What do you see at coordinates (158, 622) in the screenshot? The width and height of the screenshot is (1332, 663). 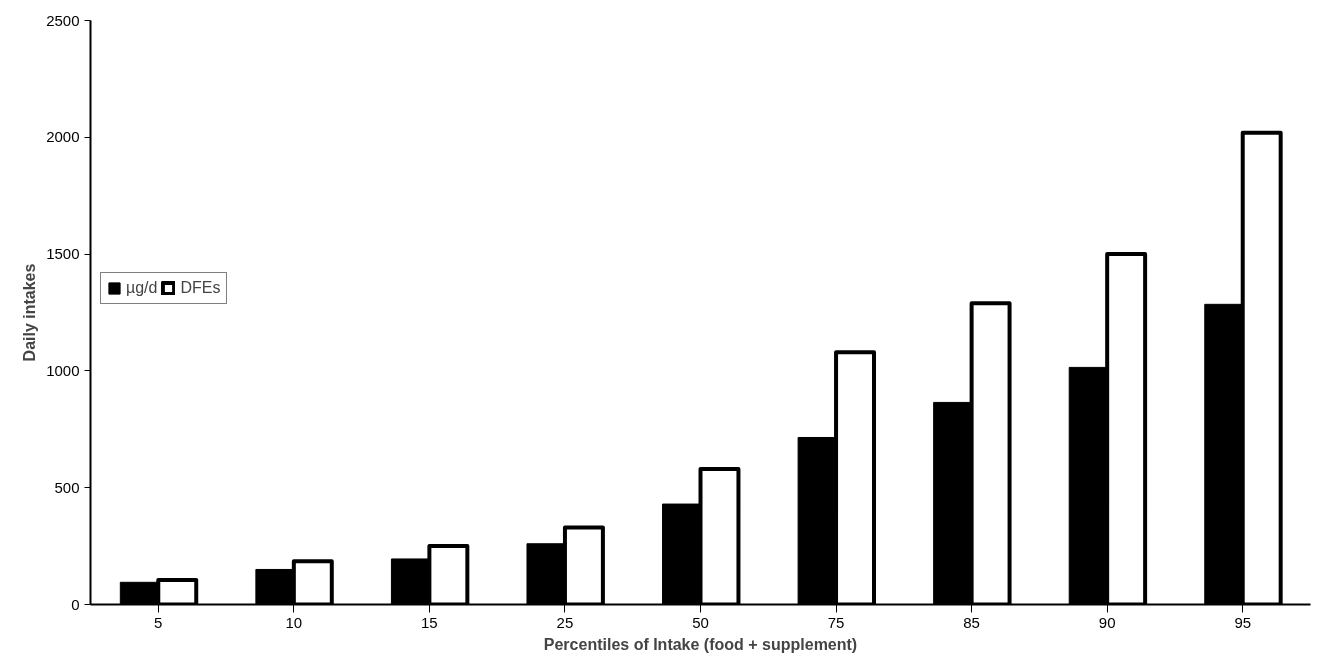 I see `x-tick-label: 5` at bounding box center [158, 622].